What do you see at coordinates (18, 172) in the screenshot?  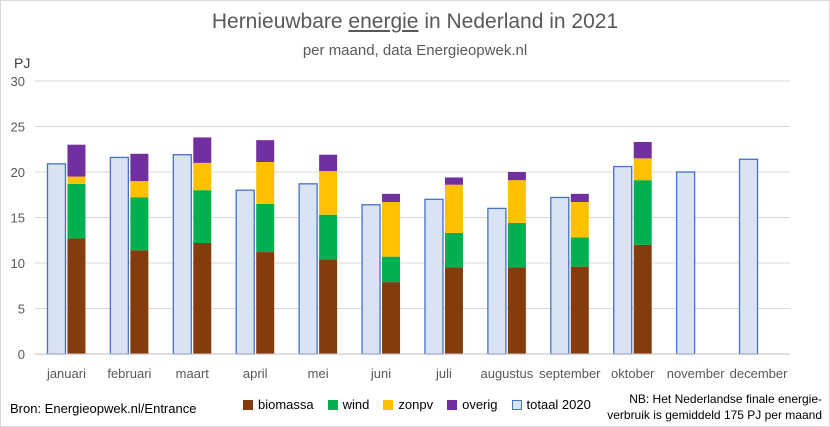 I see `y-tick-label: 20` at bounding box center [18, 172].